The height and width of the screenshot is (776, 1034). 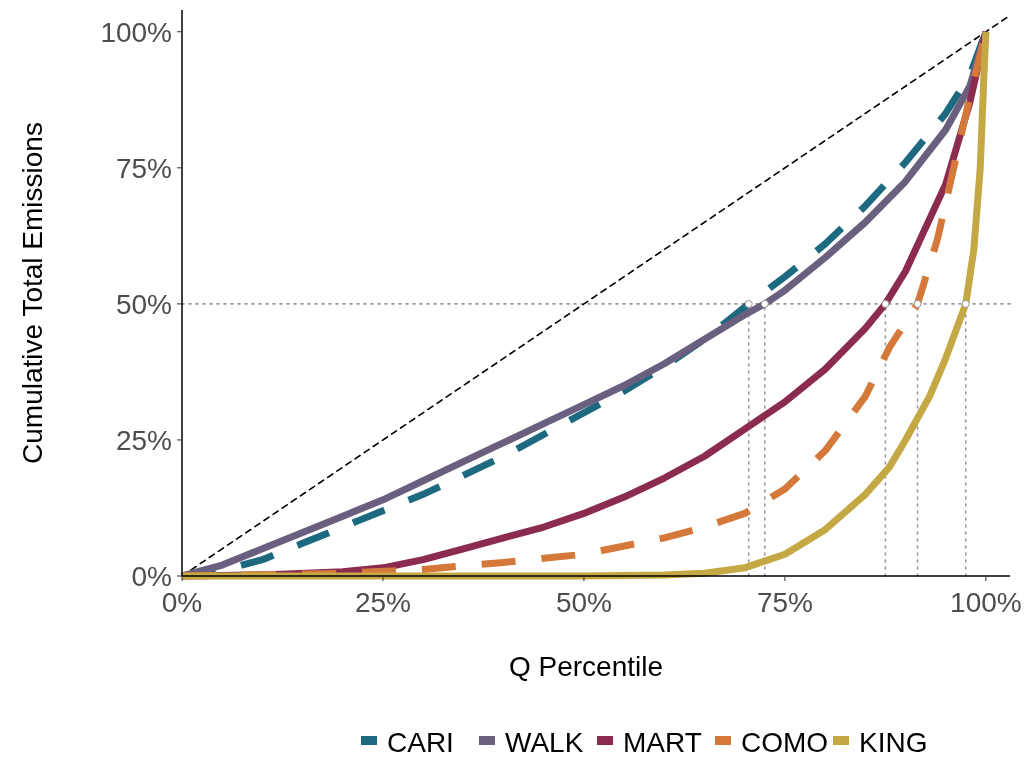 I want to click on x-tick-label: 100%, so click(x=986, y=602).